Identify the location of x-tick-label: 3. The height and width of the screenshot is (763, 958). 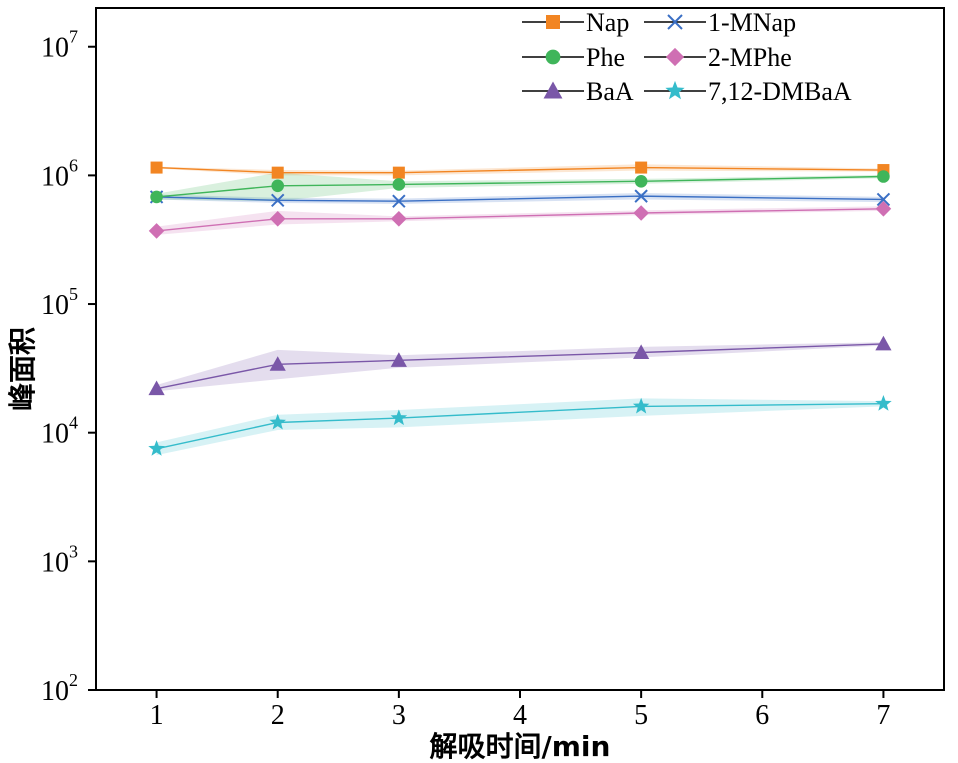
(399, 715).